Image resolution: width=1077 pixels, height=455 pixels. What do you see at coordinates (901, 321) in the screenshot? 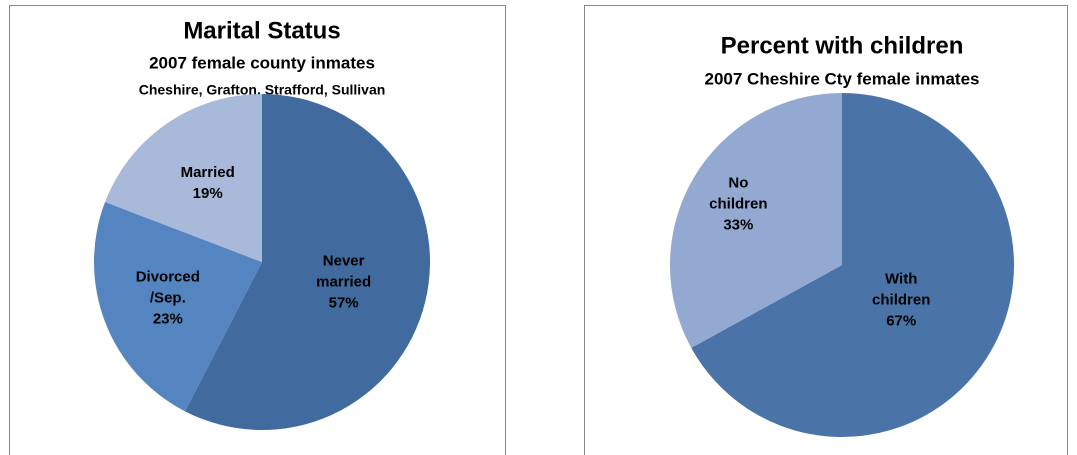
I see `slice-value: 67%` at bounding box center [901, 321].